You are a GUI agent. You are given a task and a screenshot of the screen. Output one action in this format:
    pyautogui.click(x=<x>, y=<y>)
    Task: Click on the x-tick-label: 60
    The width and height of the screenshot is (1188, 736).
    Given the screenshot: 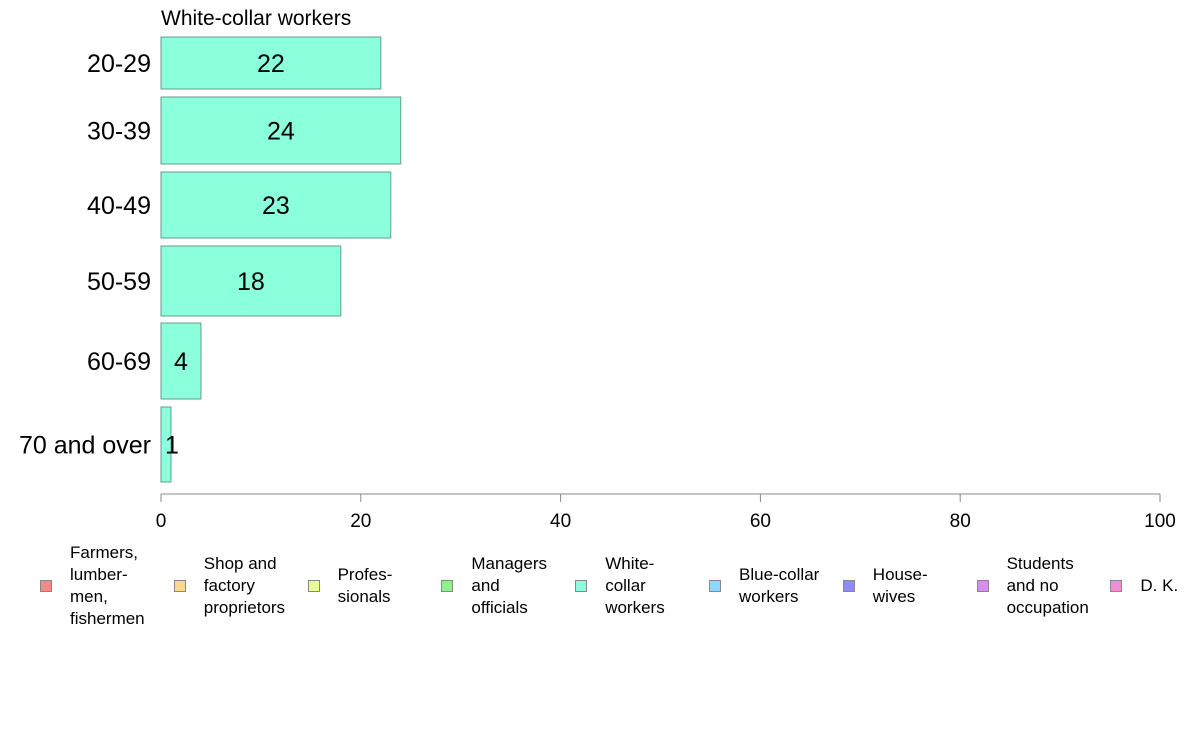 What is the action you would take?
    pyautogui.click(x=760, y=521)
    